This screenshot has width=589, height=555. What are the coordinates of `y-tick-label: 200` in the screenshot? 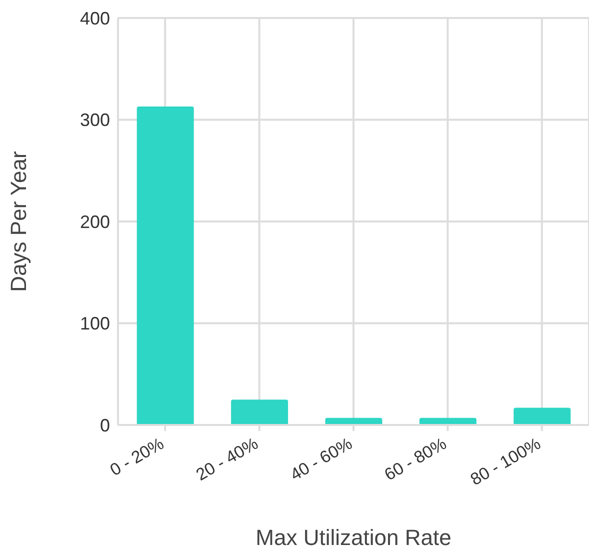 It's located at (95, 222).